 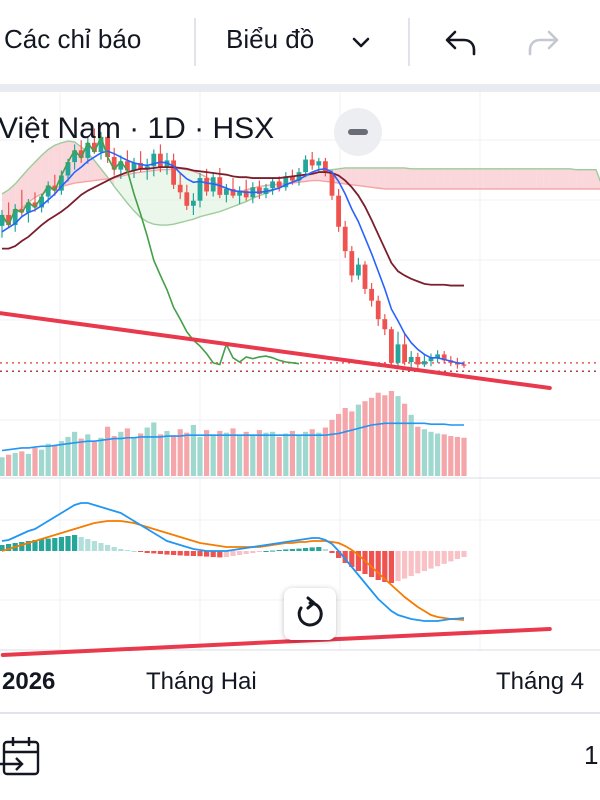 What do you see at coordinates (233, 562) in the screenshot?
I see `macd-panel` at bounding box center [233, 562].